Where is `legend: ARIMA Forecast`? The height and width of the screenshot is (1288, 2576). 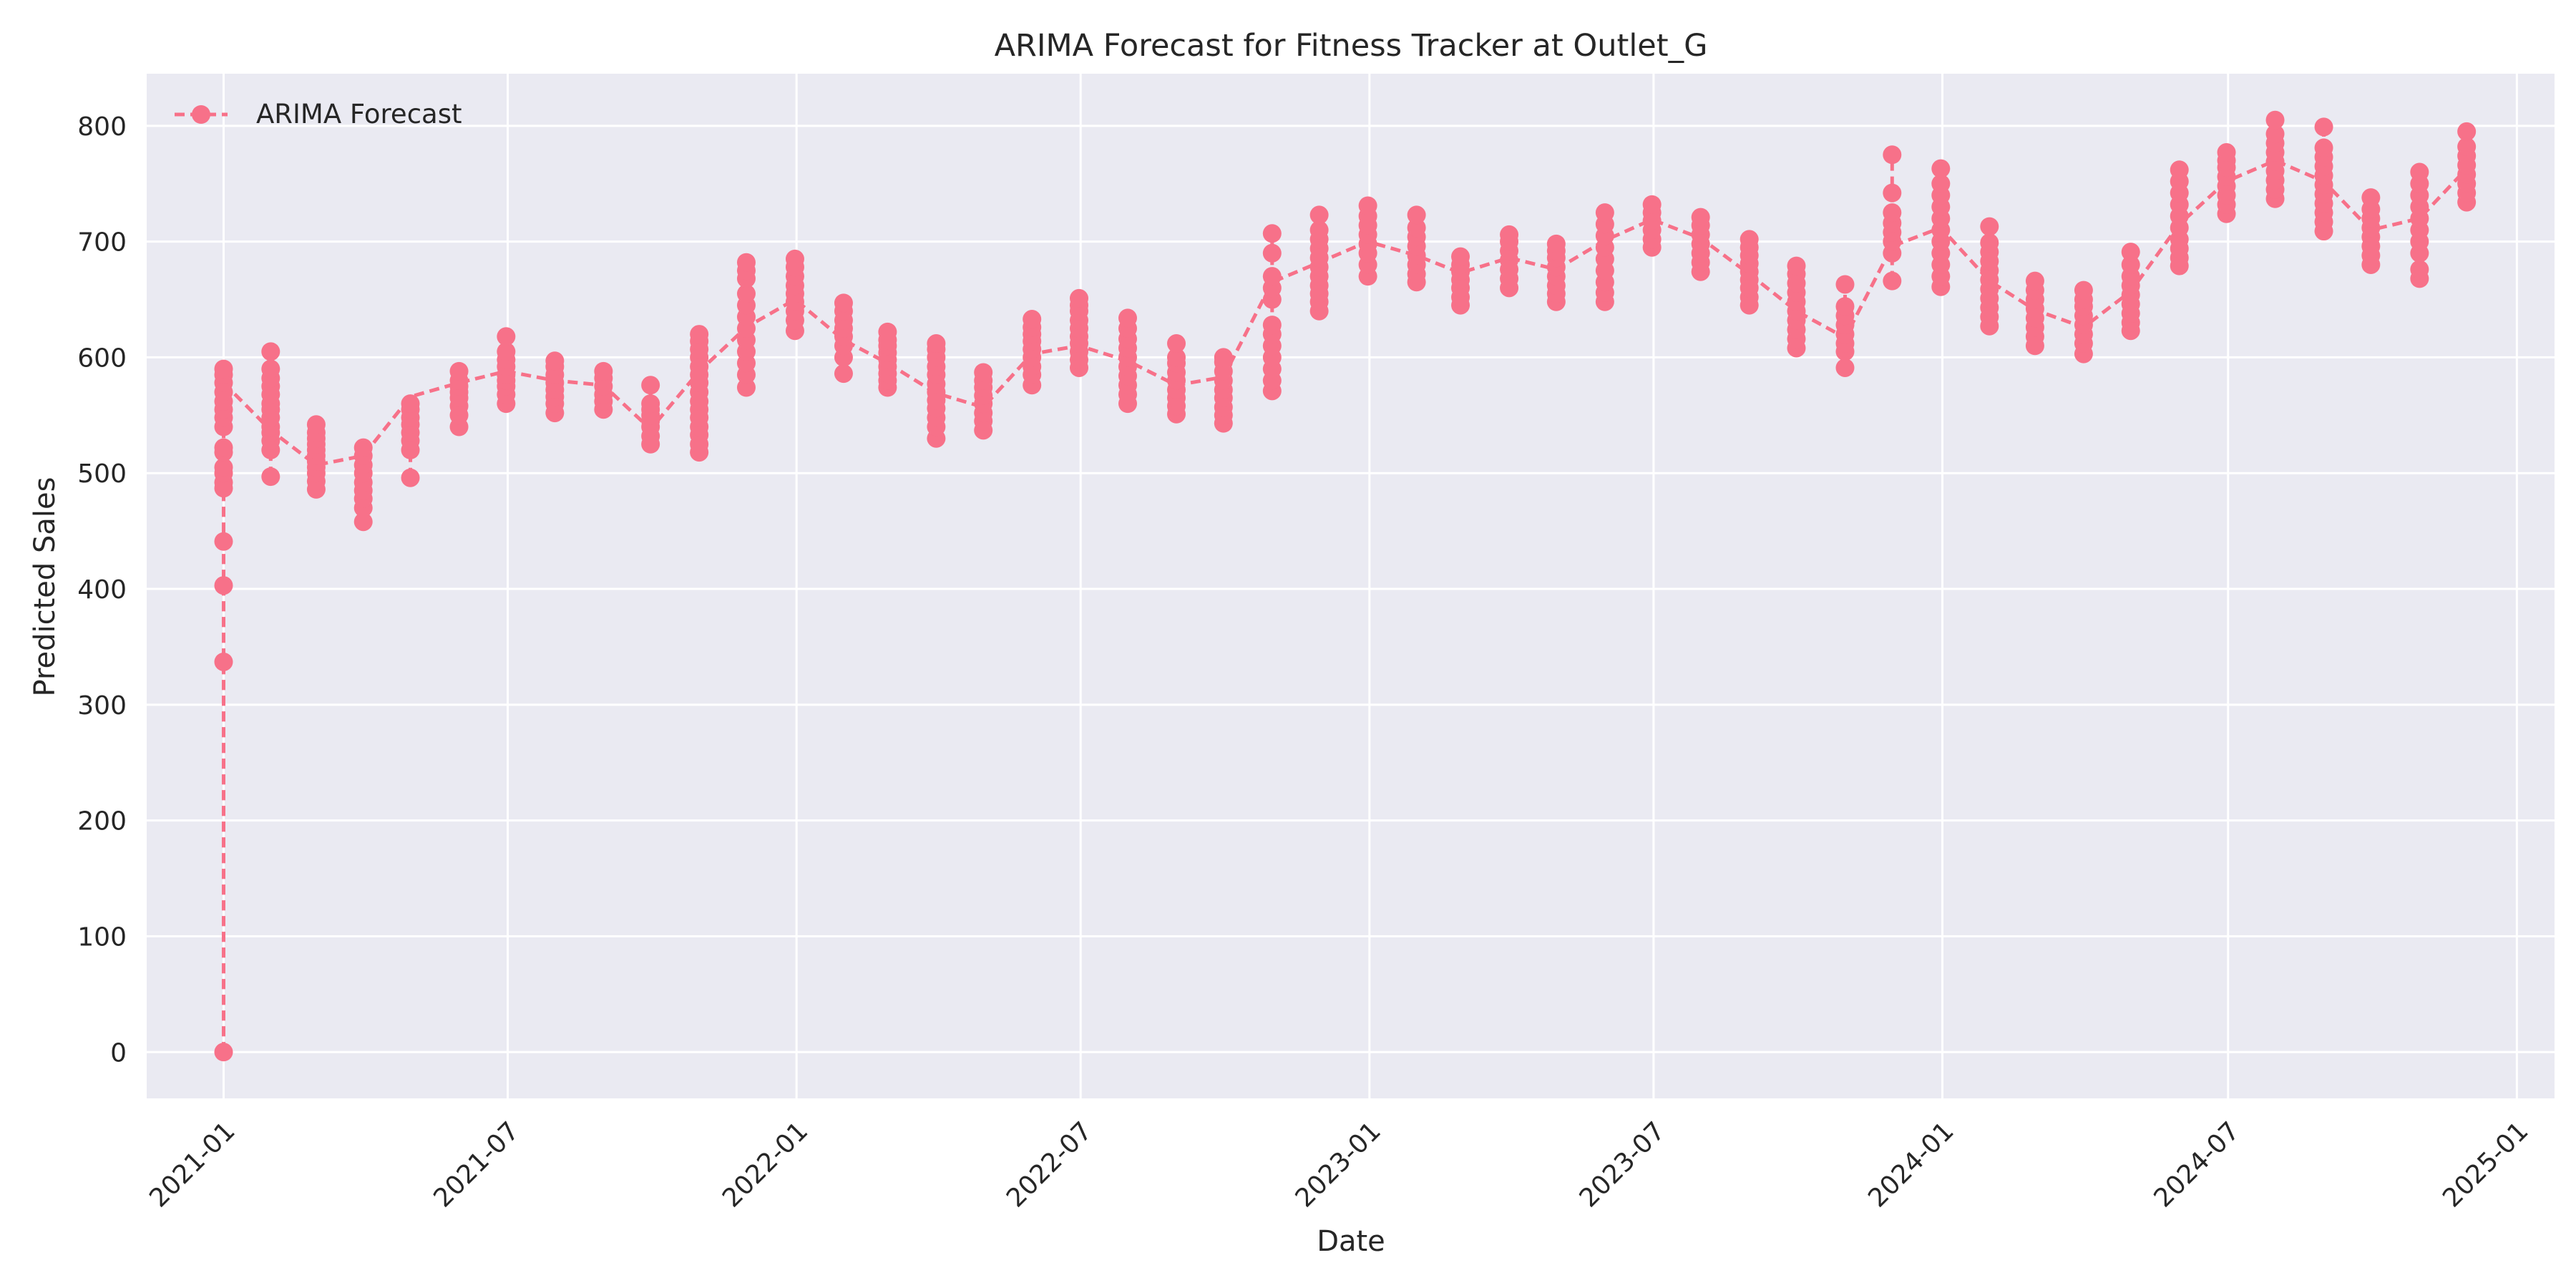 legend: ARIMA Forecast is located at coordinates (318, 114).